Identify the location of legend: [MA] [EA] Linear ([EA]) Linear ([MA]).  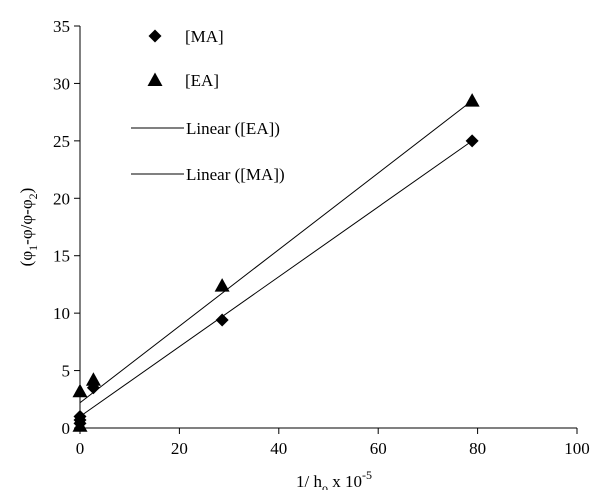
(208, 105).